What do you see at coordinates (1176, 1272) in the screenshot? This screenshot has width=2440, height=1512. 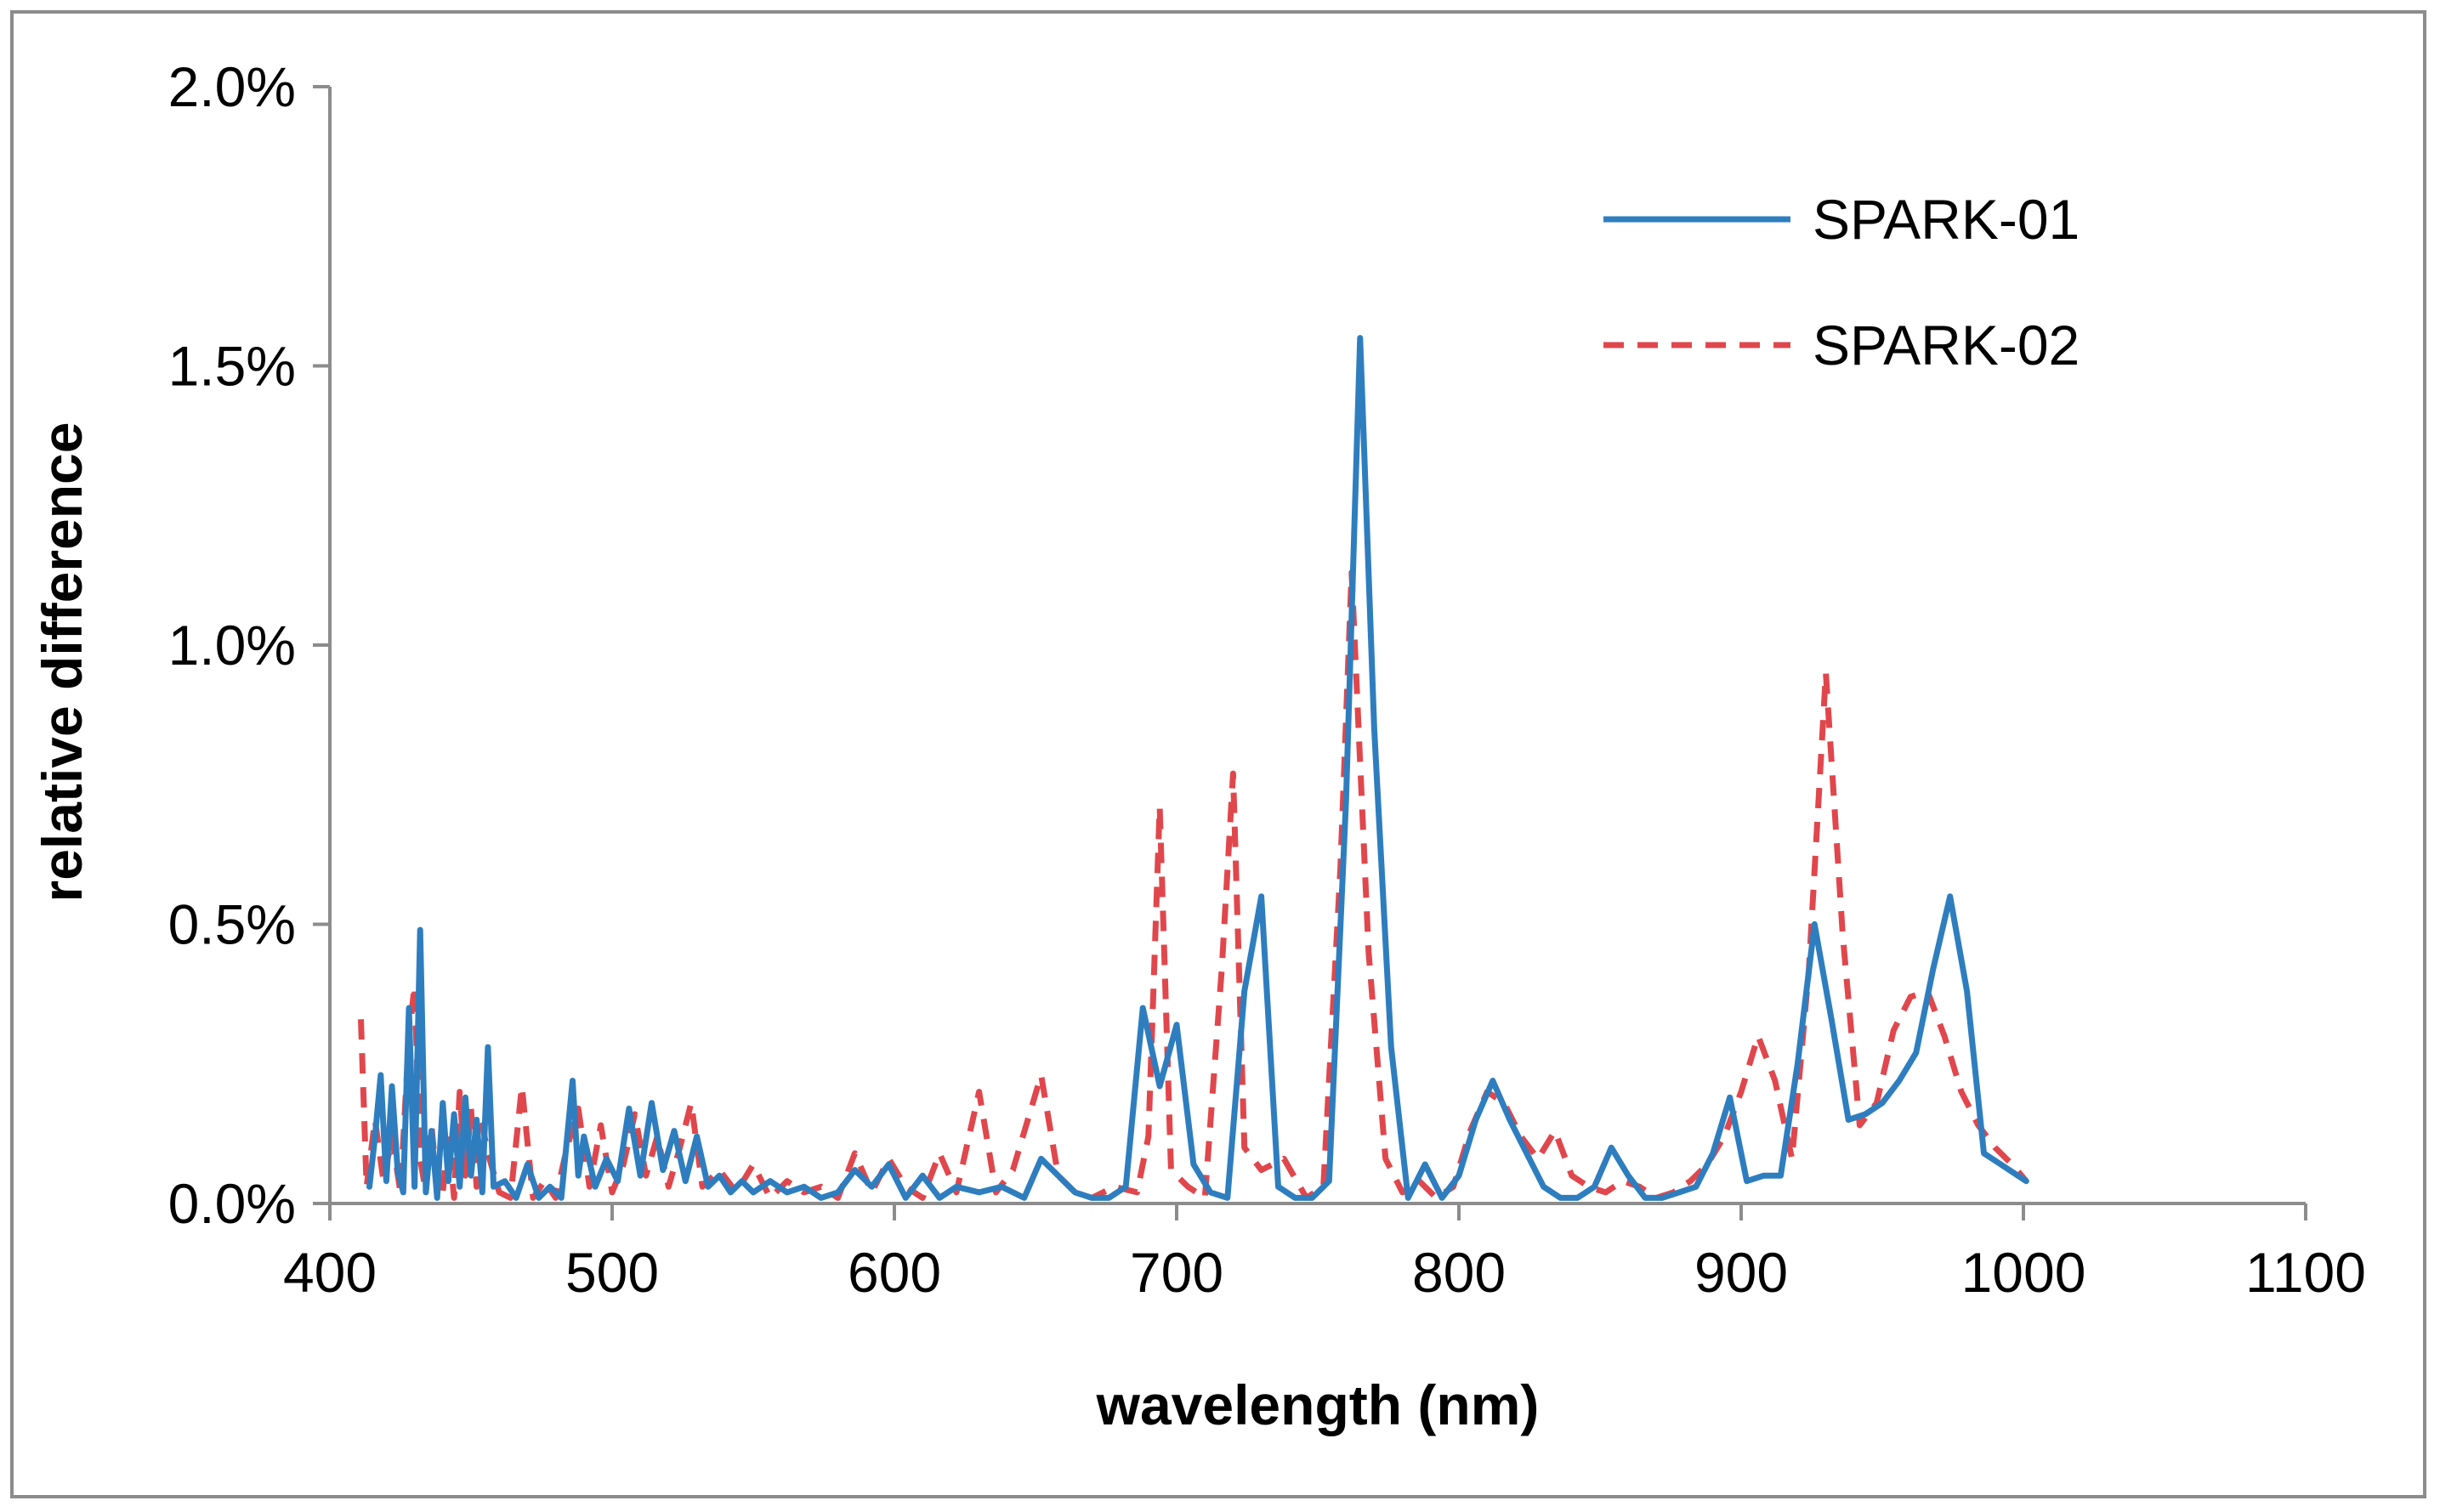 I see `x-tick-label: 700` at bounding box center [1176, 1272].